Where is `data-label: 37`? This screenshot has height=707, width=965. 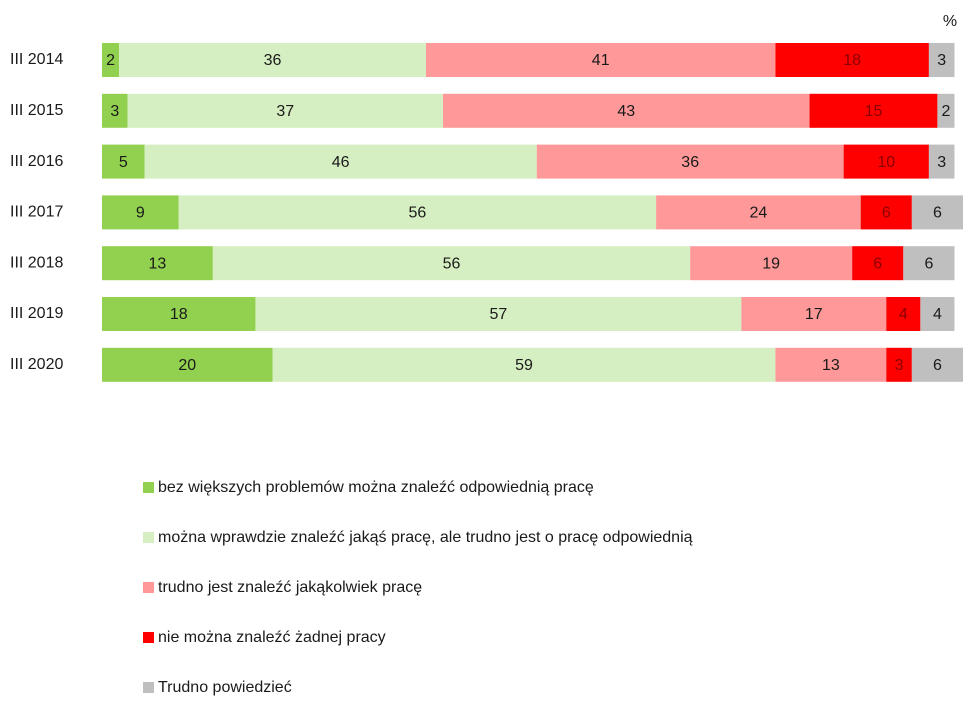
data-label: 37 is located at coordinates (285, 111).